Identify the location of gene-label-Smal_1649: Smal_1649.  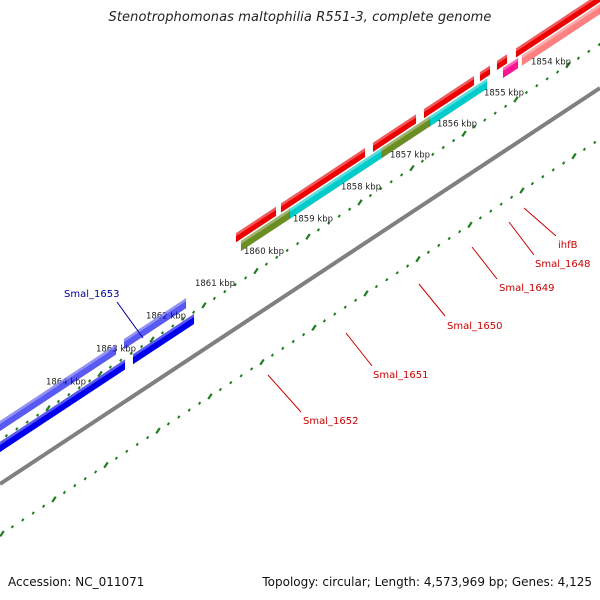
(526, 288).